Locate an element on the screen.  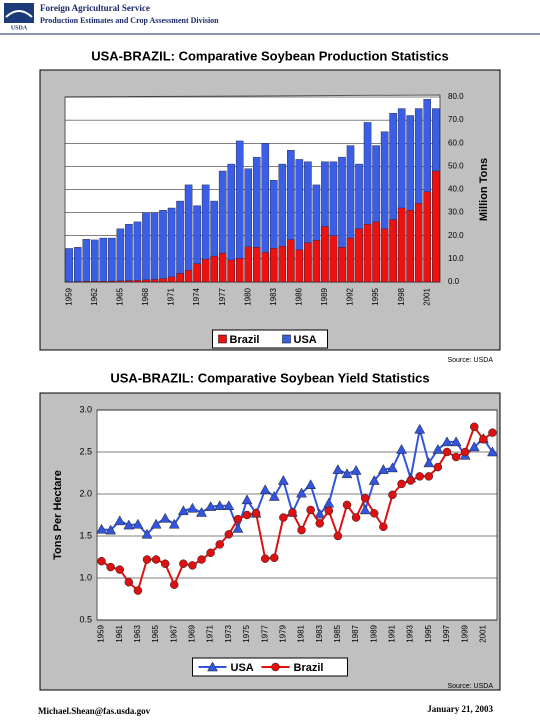
x-tick-label: 1973 is located at coordinates (228, 633).